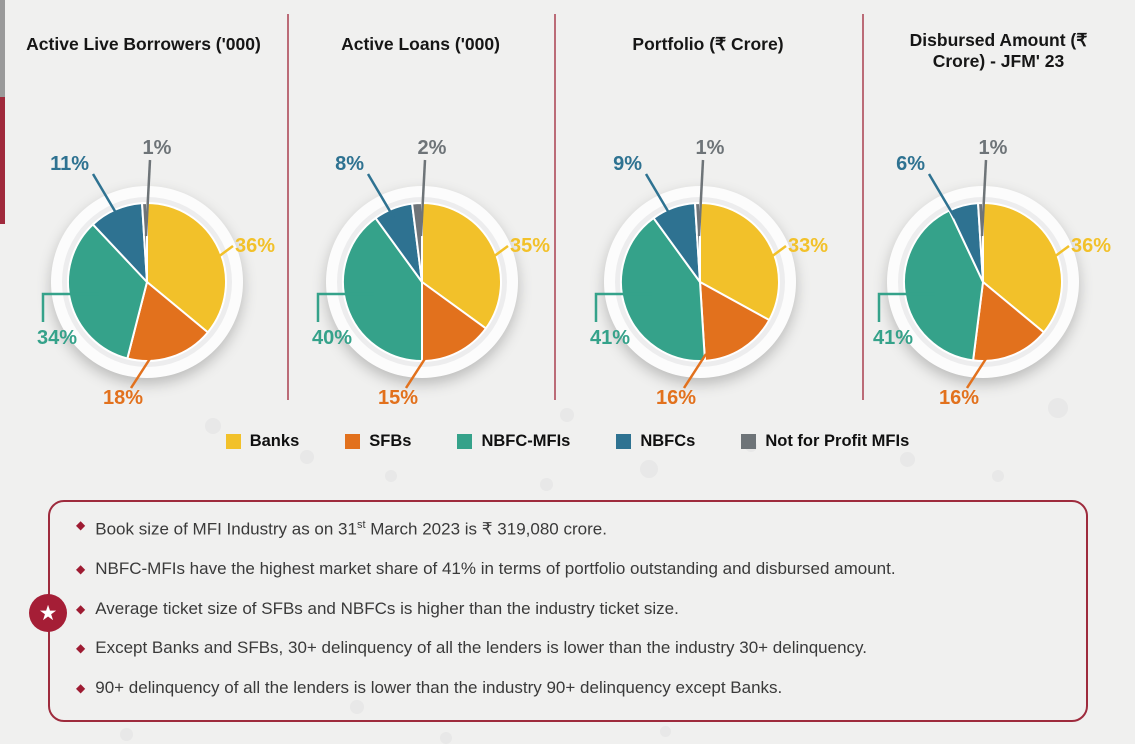  Describe the element at coordinates (349, 164) in the screenshot. I see `pie-slice-label: 8%` at that location.